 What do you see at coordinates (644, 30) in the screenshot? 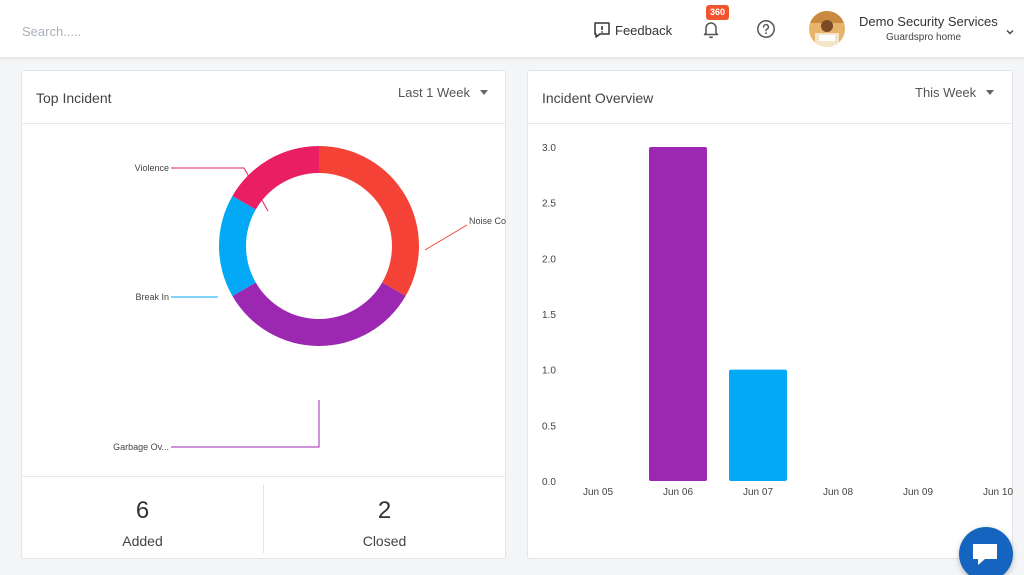
I see `feedback-label: Feedback` at bounding box center [644, 30].